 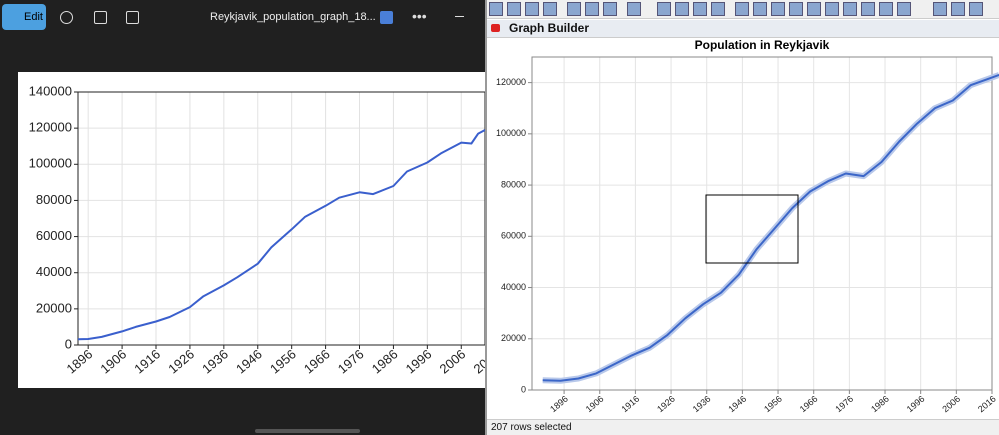 What do you see at coordinates (386, 17) in the screenshot?
I see `ai-icon` at bounding box center [386, 17].